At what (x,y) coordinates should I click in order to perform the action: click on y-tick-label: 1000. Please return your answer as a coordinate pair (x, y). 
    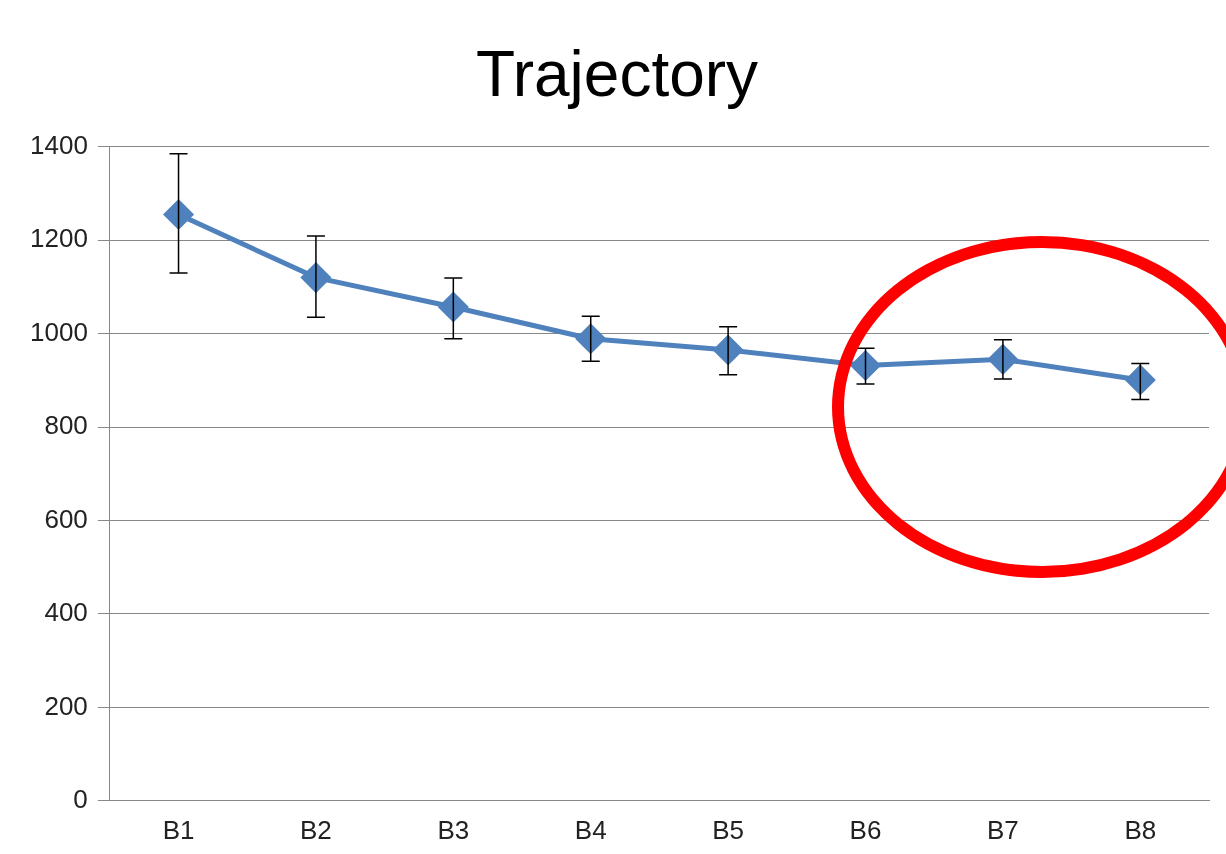
    Looking at the image, I should click on (59, 331).